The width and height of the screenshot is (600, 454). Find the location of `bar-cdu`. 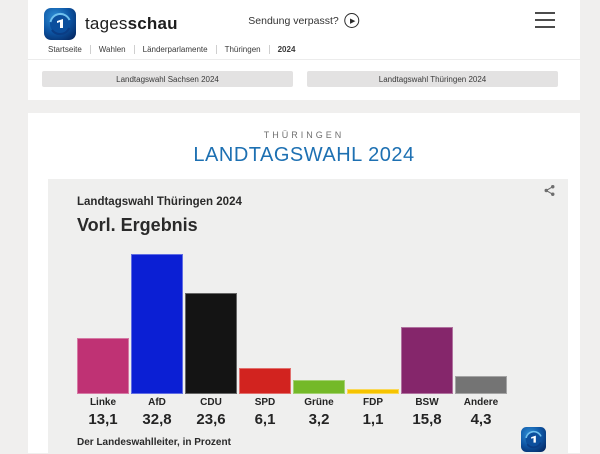

bar-cdu is located at coordinates (211, 344).